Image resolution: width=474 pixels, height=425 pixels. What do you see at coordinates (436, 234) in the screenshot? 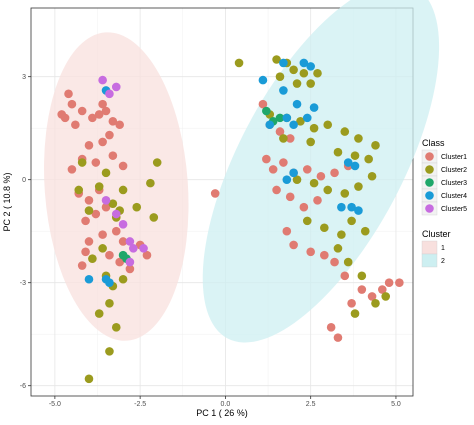
I see `legend-title: Cluster` at bounding box center [436, 234].